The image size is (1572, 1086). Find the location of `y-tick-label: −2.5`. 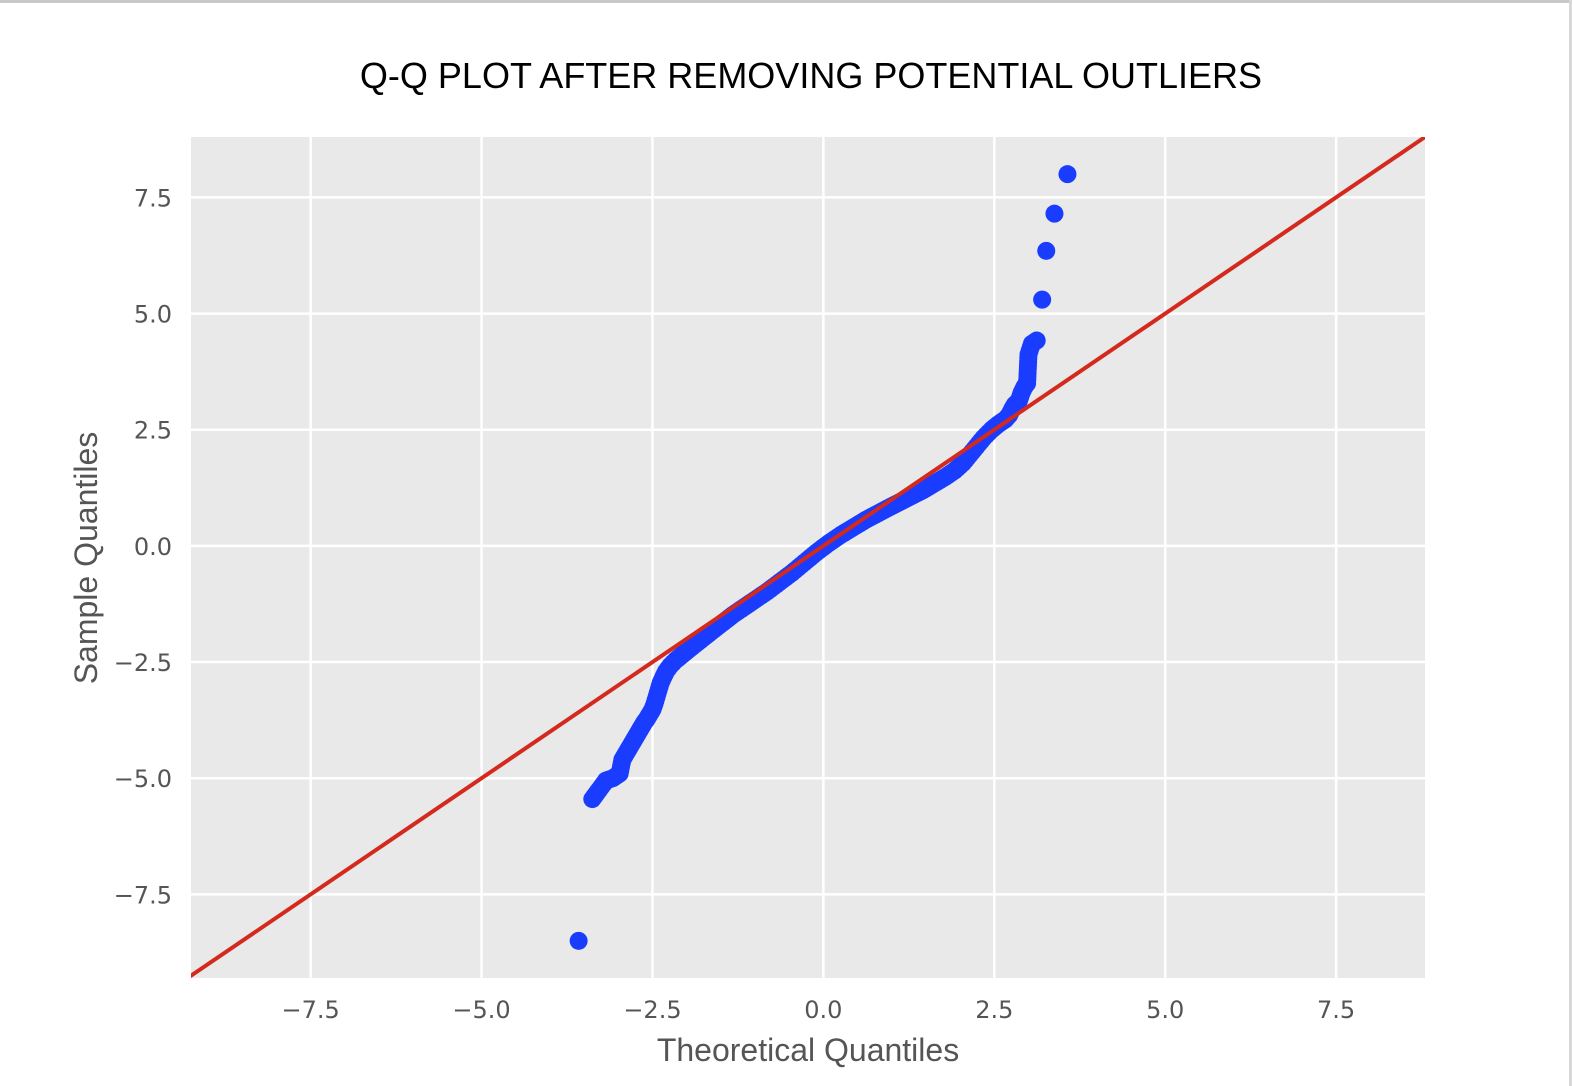

y-tick-label: −2.5 is located at coordinates (143, 663).